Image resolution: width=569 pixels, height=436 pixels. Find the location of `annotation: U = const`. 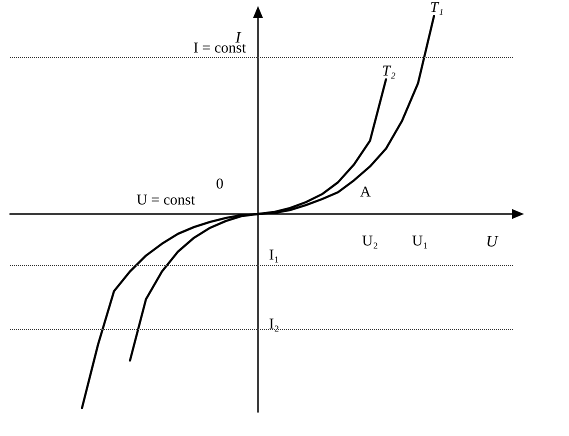

annotation: U = const is located at coordinates (166, 200).